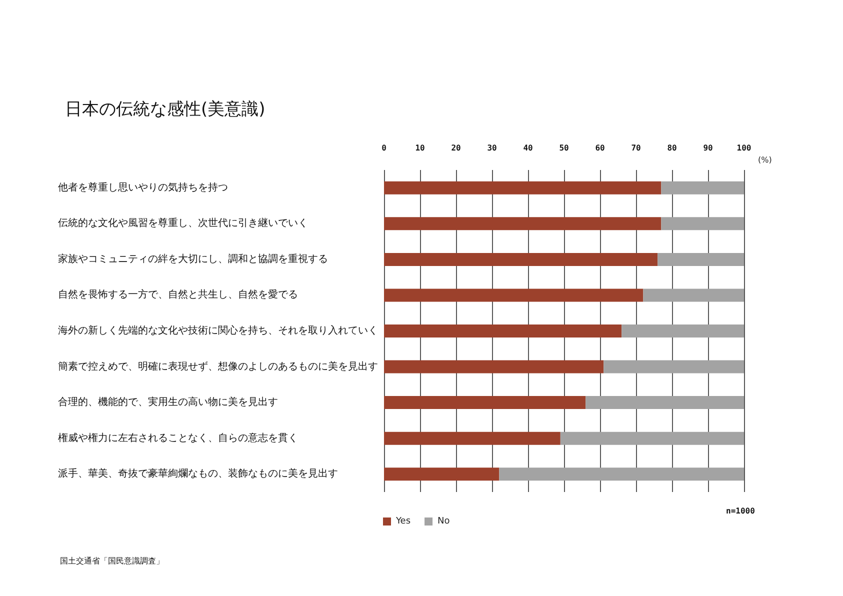 Image resolution: width=843 pixels, height=596 pixels. I want to click on legend-label: Yes, so click(403, 521).